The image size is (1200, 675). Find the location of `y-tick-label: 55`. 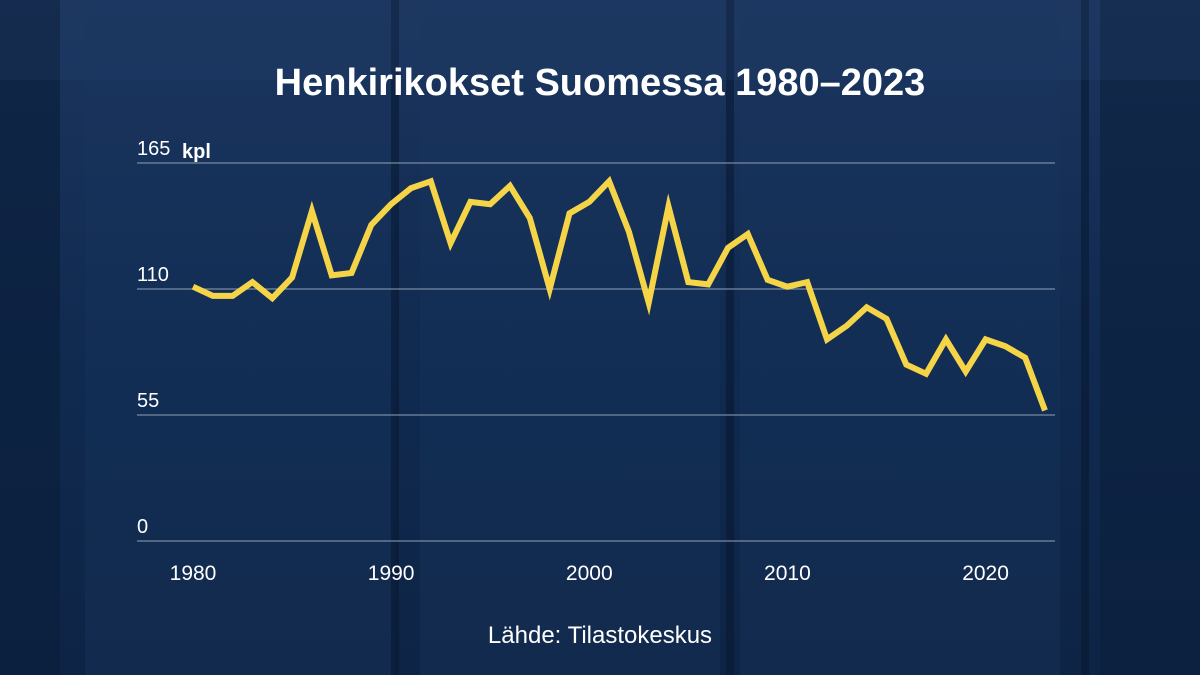

y-tick-label: 55 is located at coordinates (148, 401).